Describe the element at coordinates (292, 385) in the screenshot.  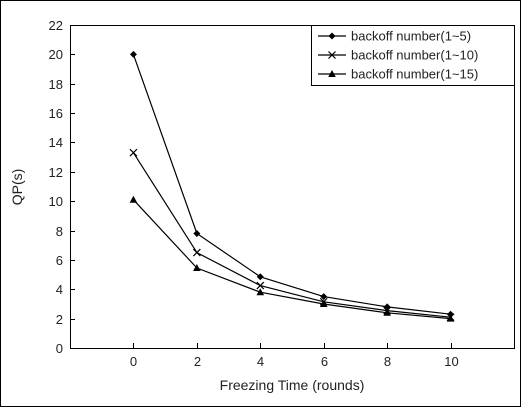
I see `x-axis-title: Freezing Time (rounds)` at that location.